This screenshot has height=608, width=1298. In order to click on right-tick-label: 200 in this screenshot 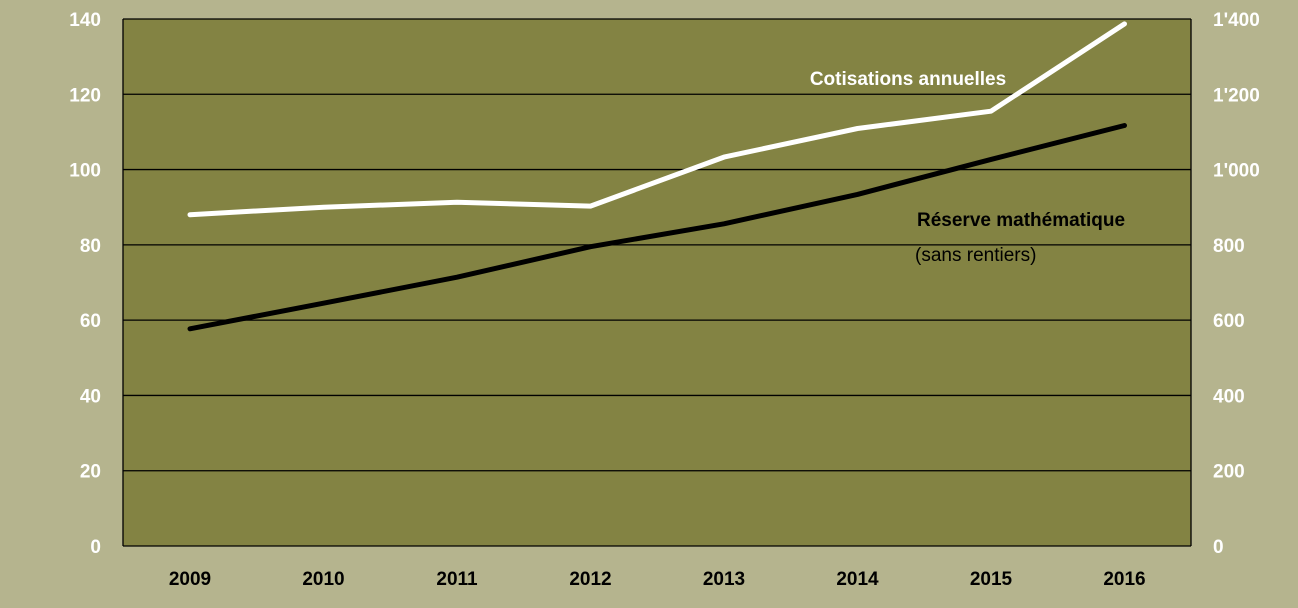, I will do `click(1229, 472)`.